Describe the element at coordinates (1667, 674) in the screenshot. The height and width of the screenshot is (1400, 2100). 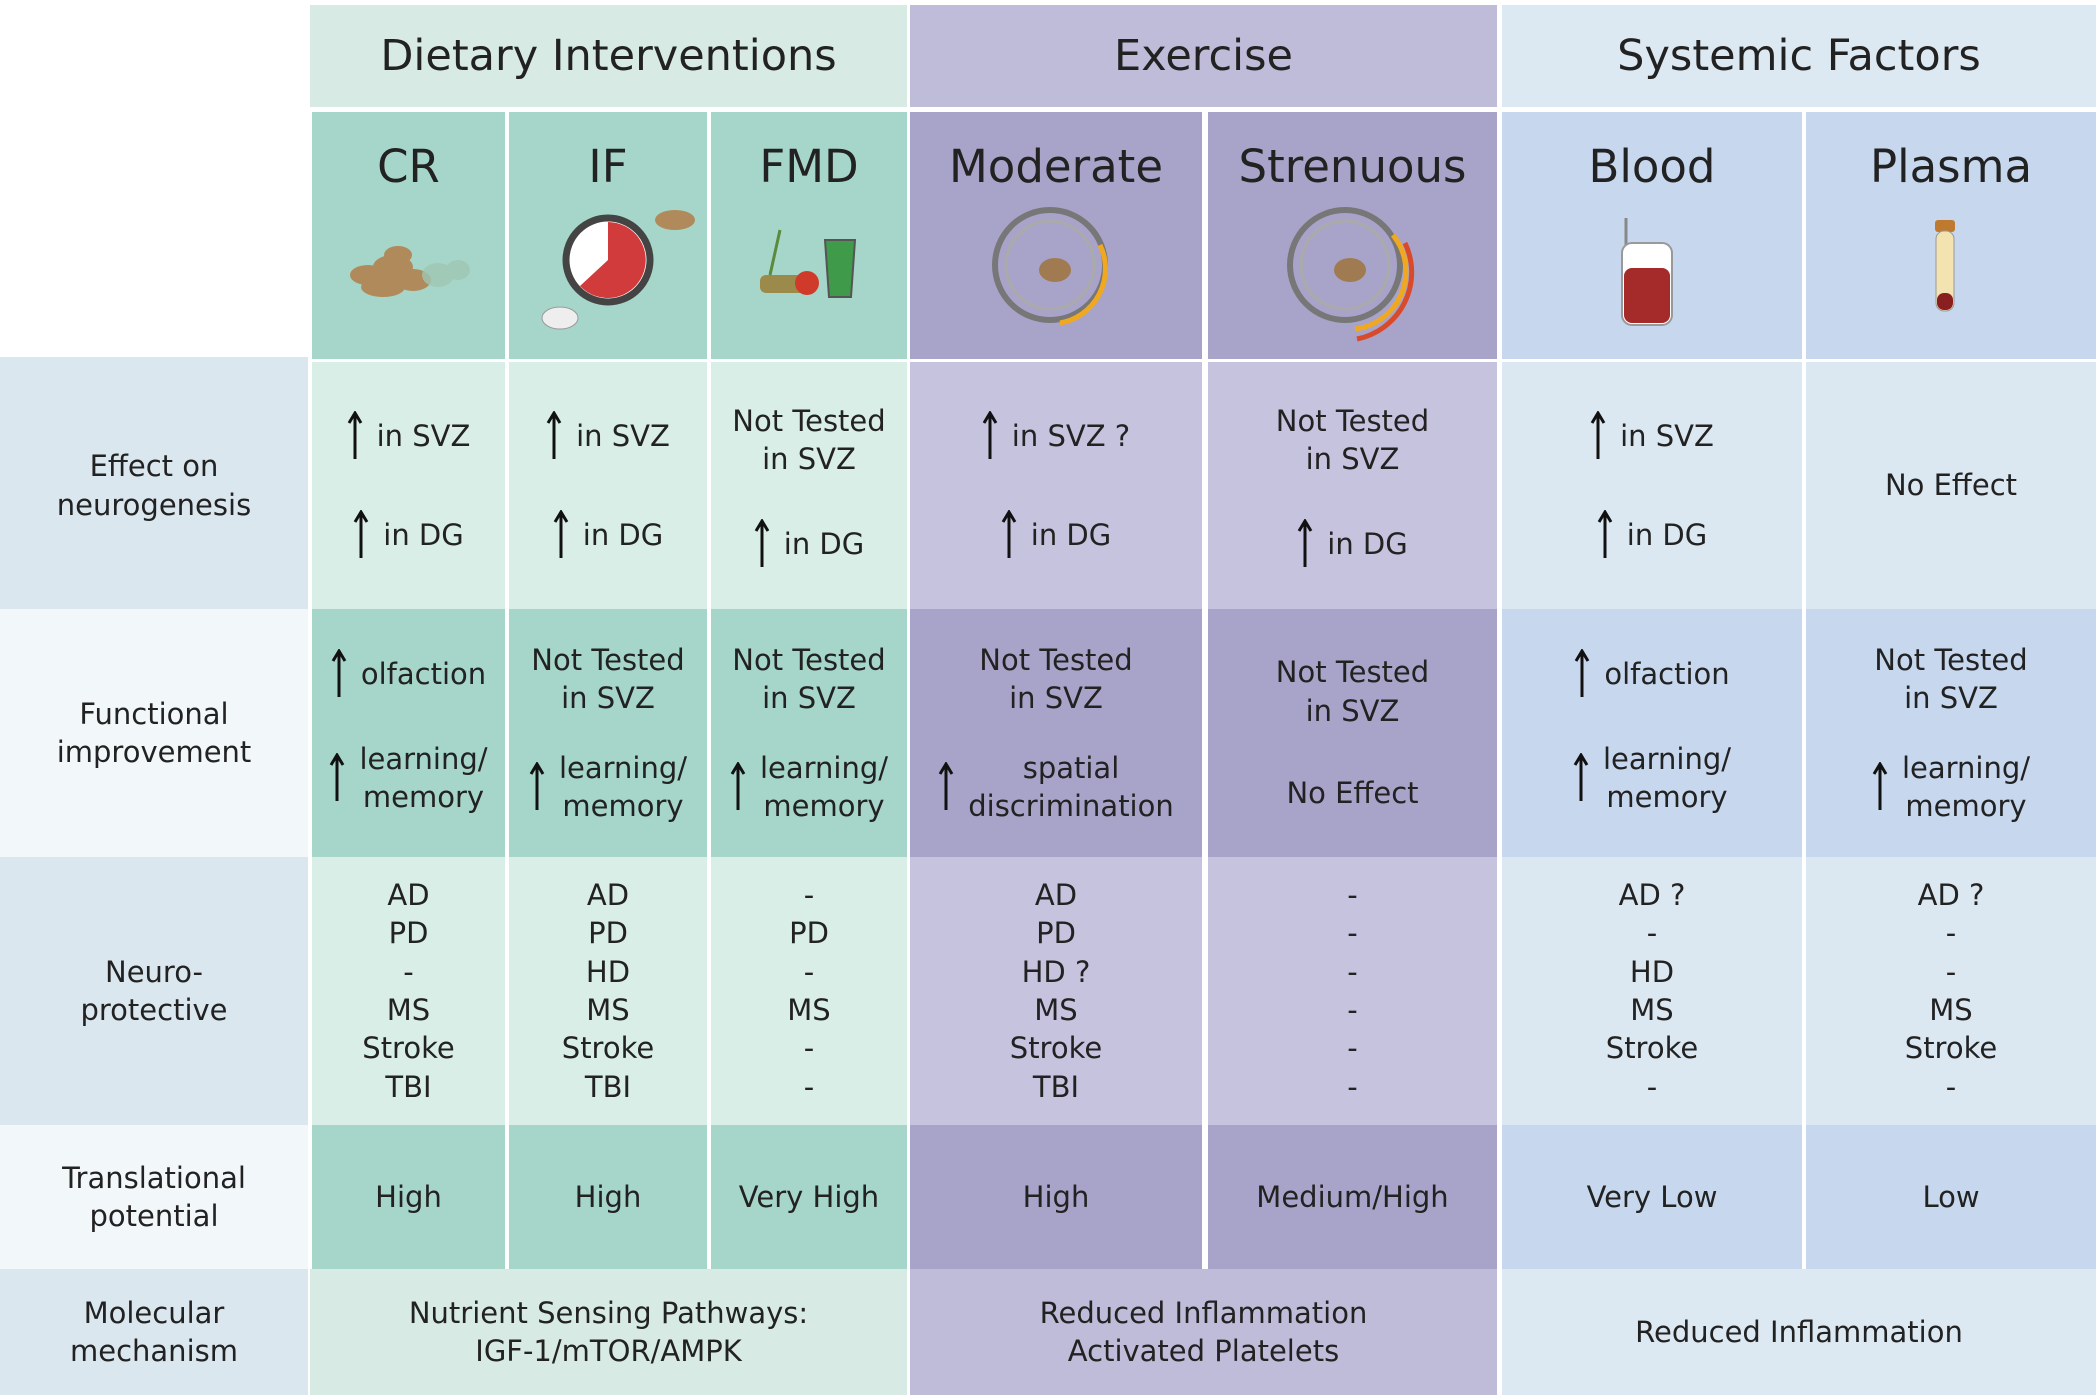
I see `cell-text: olfaction` at that location.